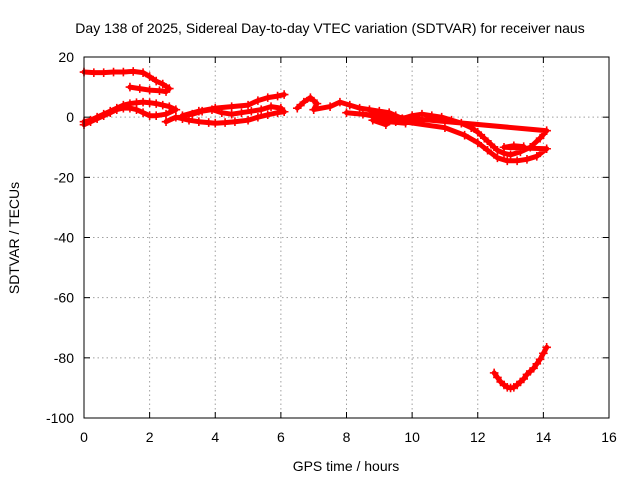 The width and height of the screenshot is (640, 480). What do you see at coordinates (64, 298) in the screenshot?
I see `y-tick-label: -60` at bounding box center [64, 298].